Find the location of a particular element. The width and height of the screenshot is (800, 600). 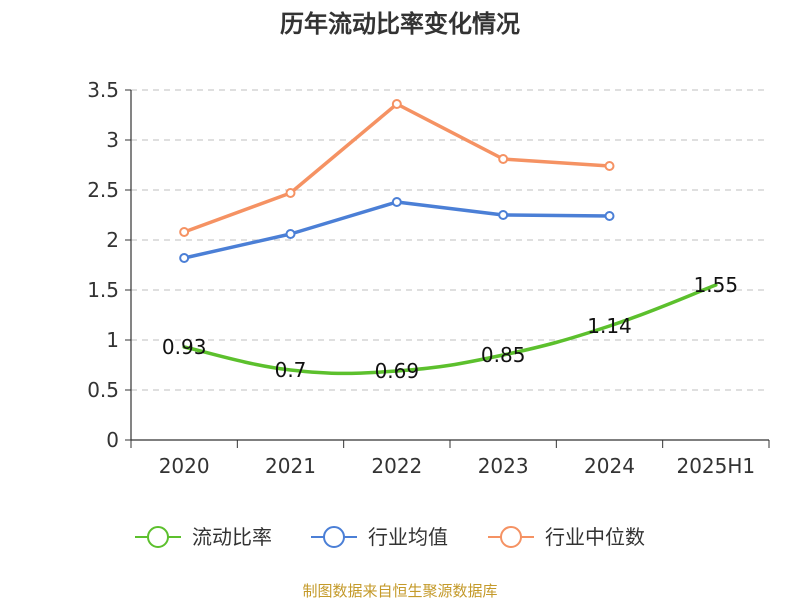

legend-label: 行业中位数 is located at coordinates (595, 537).